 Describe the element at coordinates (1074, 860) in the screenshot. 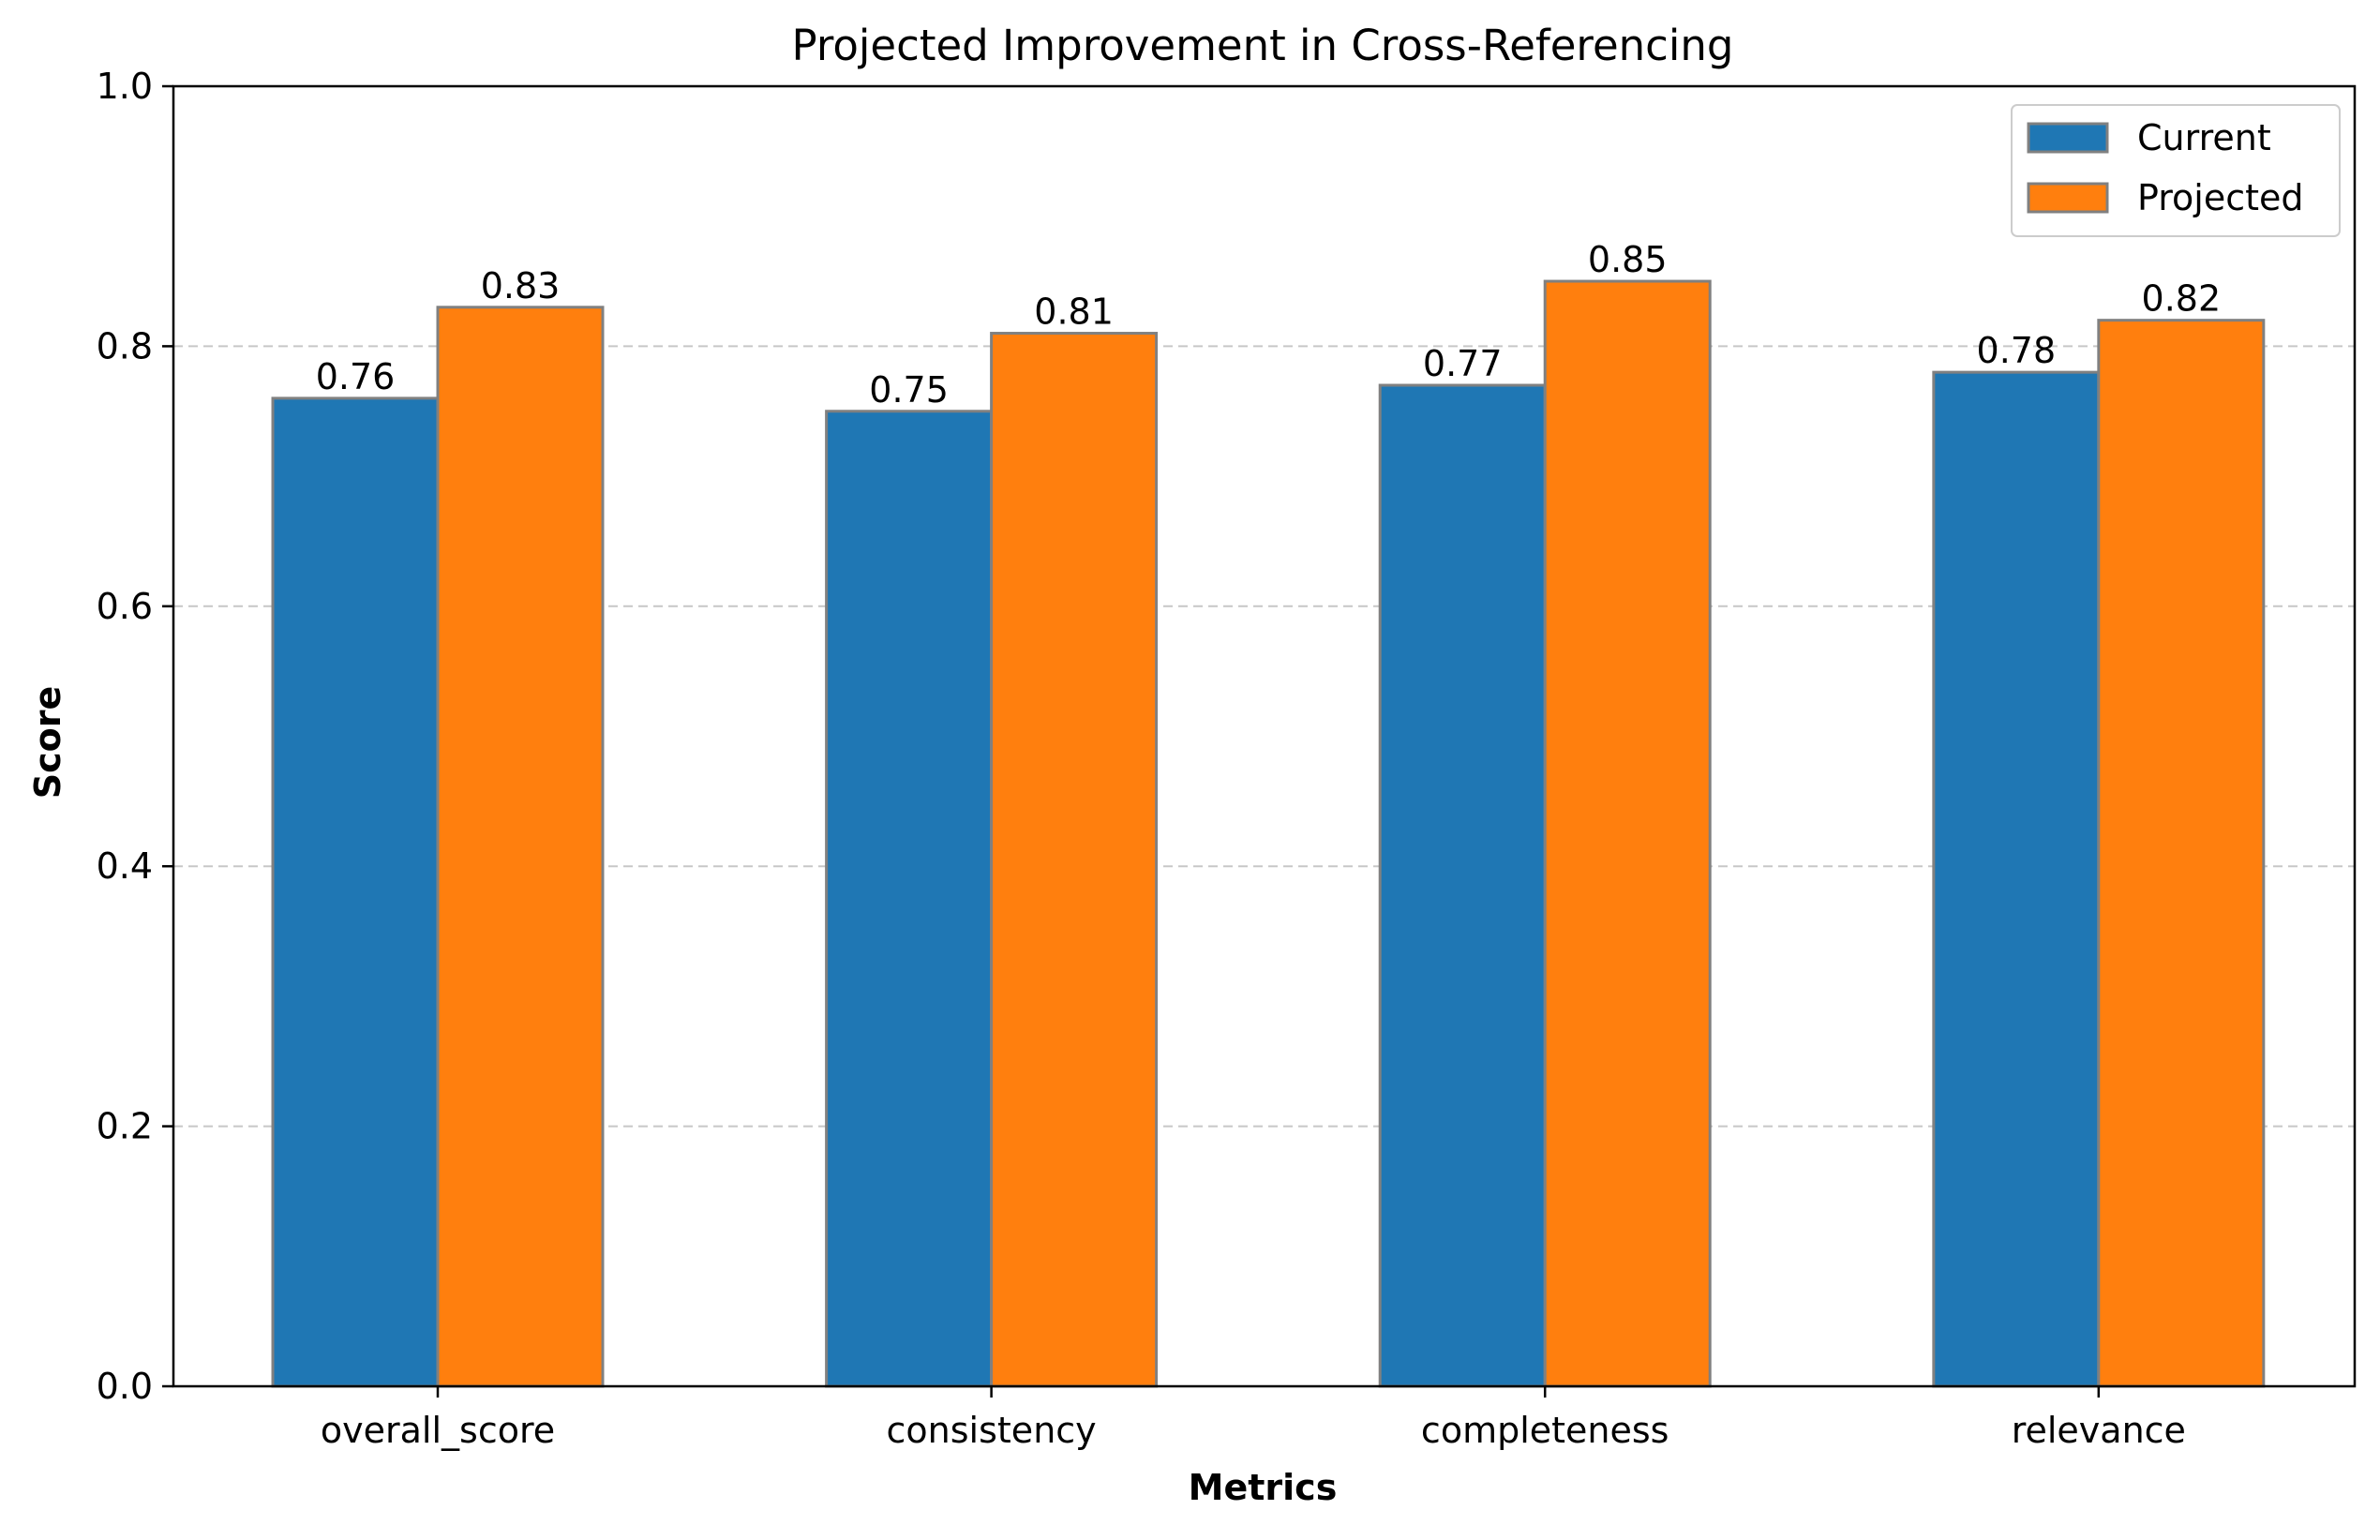

I see `bar-projected-consistency` at that location.